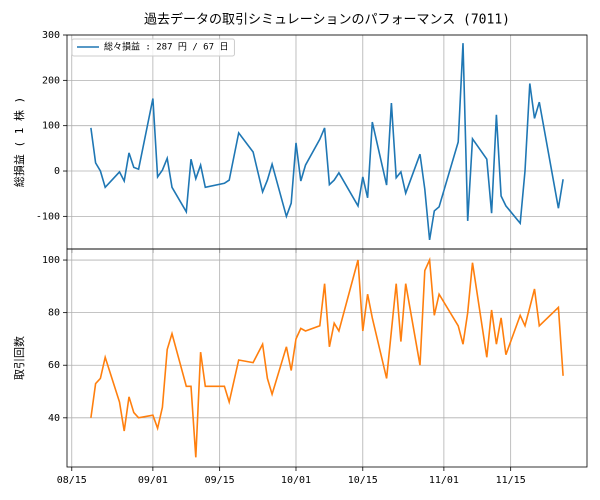 The width and height of the screenshot is (600, 500). Describe the element at coordinates (296, 480) in the screenshot. I see `x-tick-label: 10/01` at that location.